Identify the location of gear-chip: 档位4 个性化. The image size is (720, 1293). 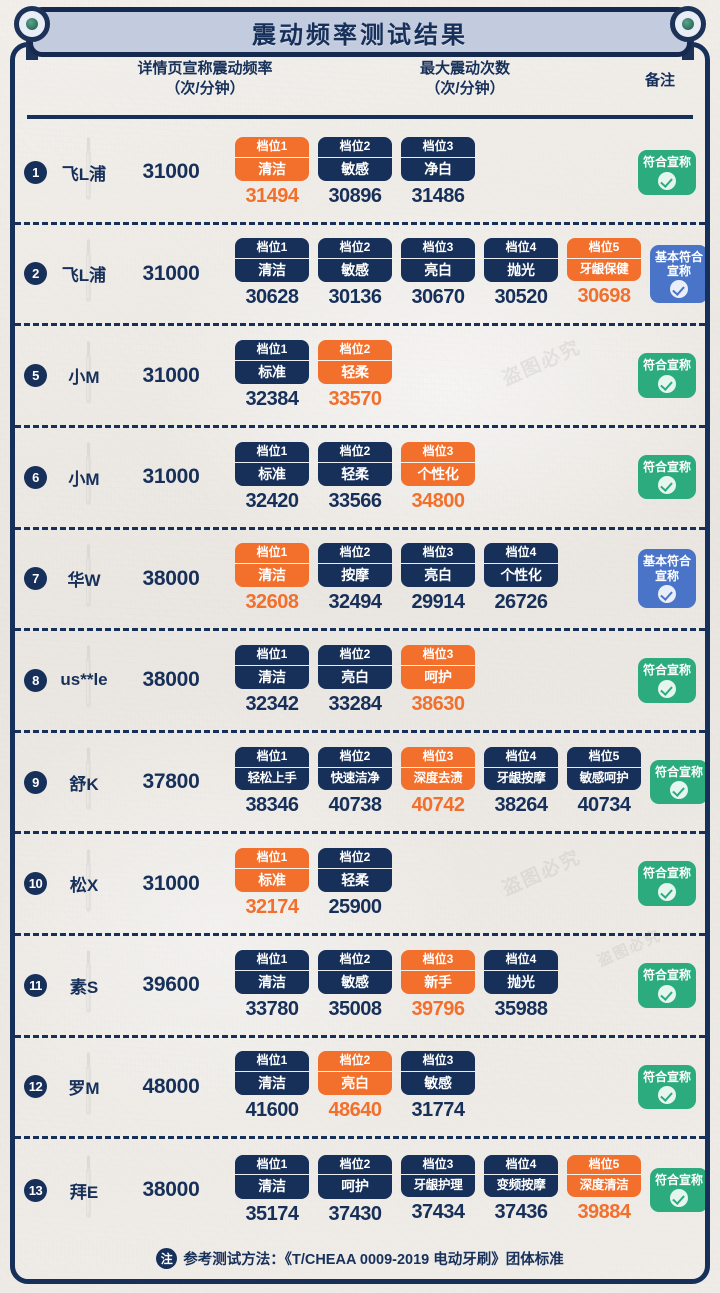
(521, 565).